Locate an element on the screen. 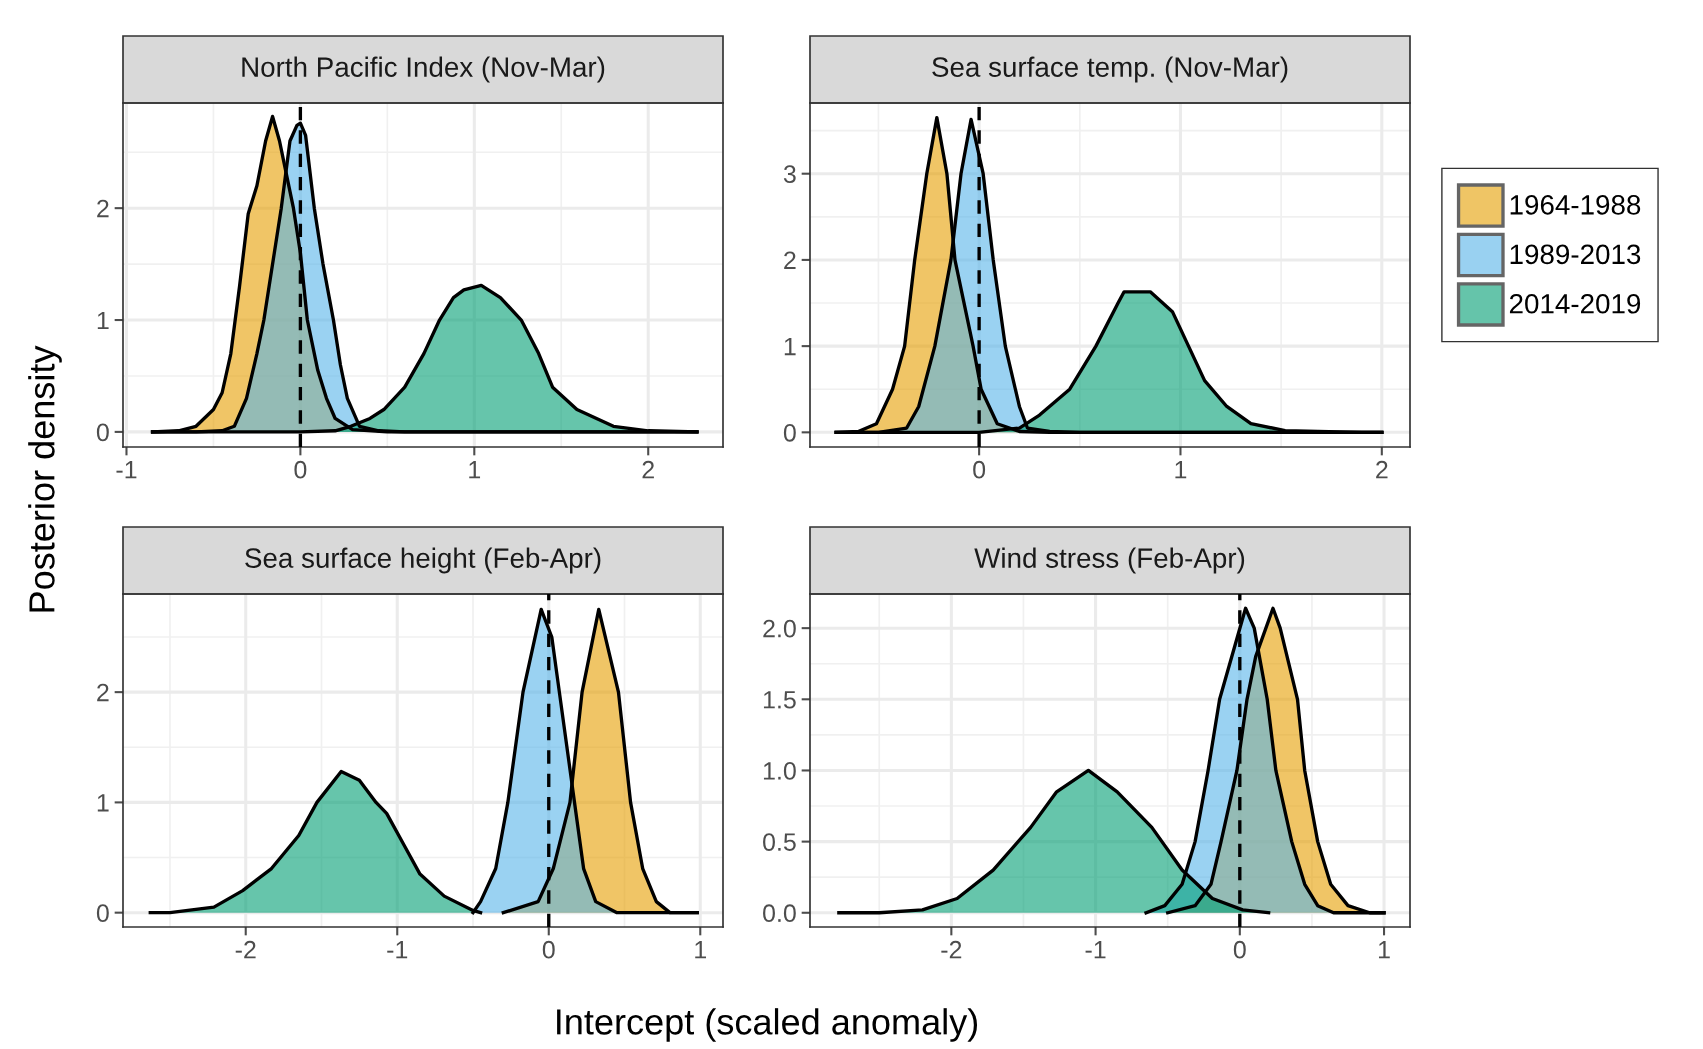  y-axis-title: Posterior density is located at coordinates (45, 478).